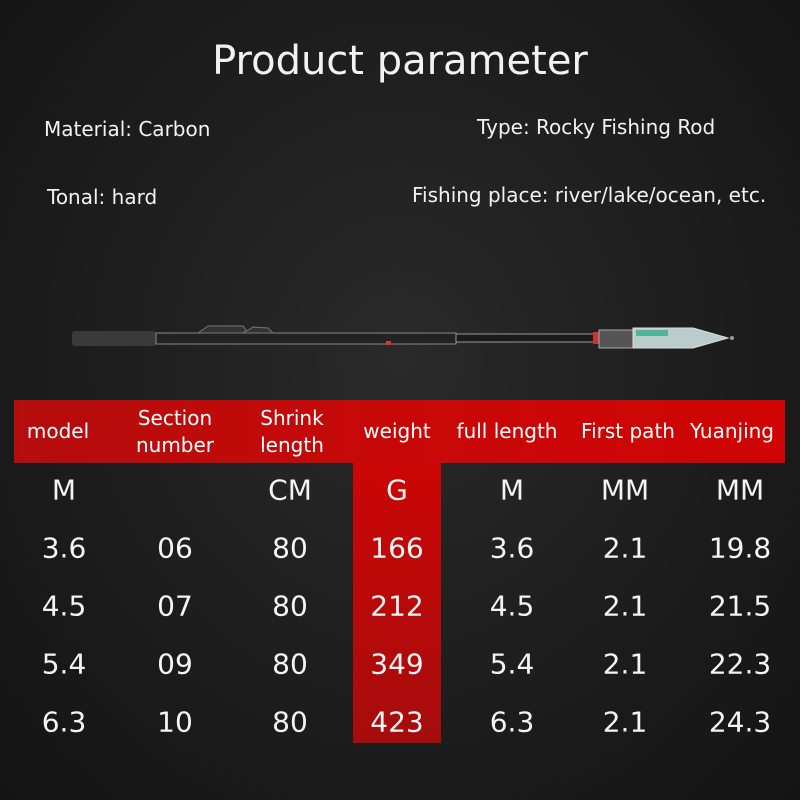 Image resolution: width=800 pixels, height=800 pixels. I want to click on cell-weight: 166, so click(397, 548).